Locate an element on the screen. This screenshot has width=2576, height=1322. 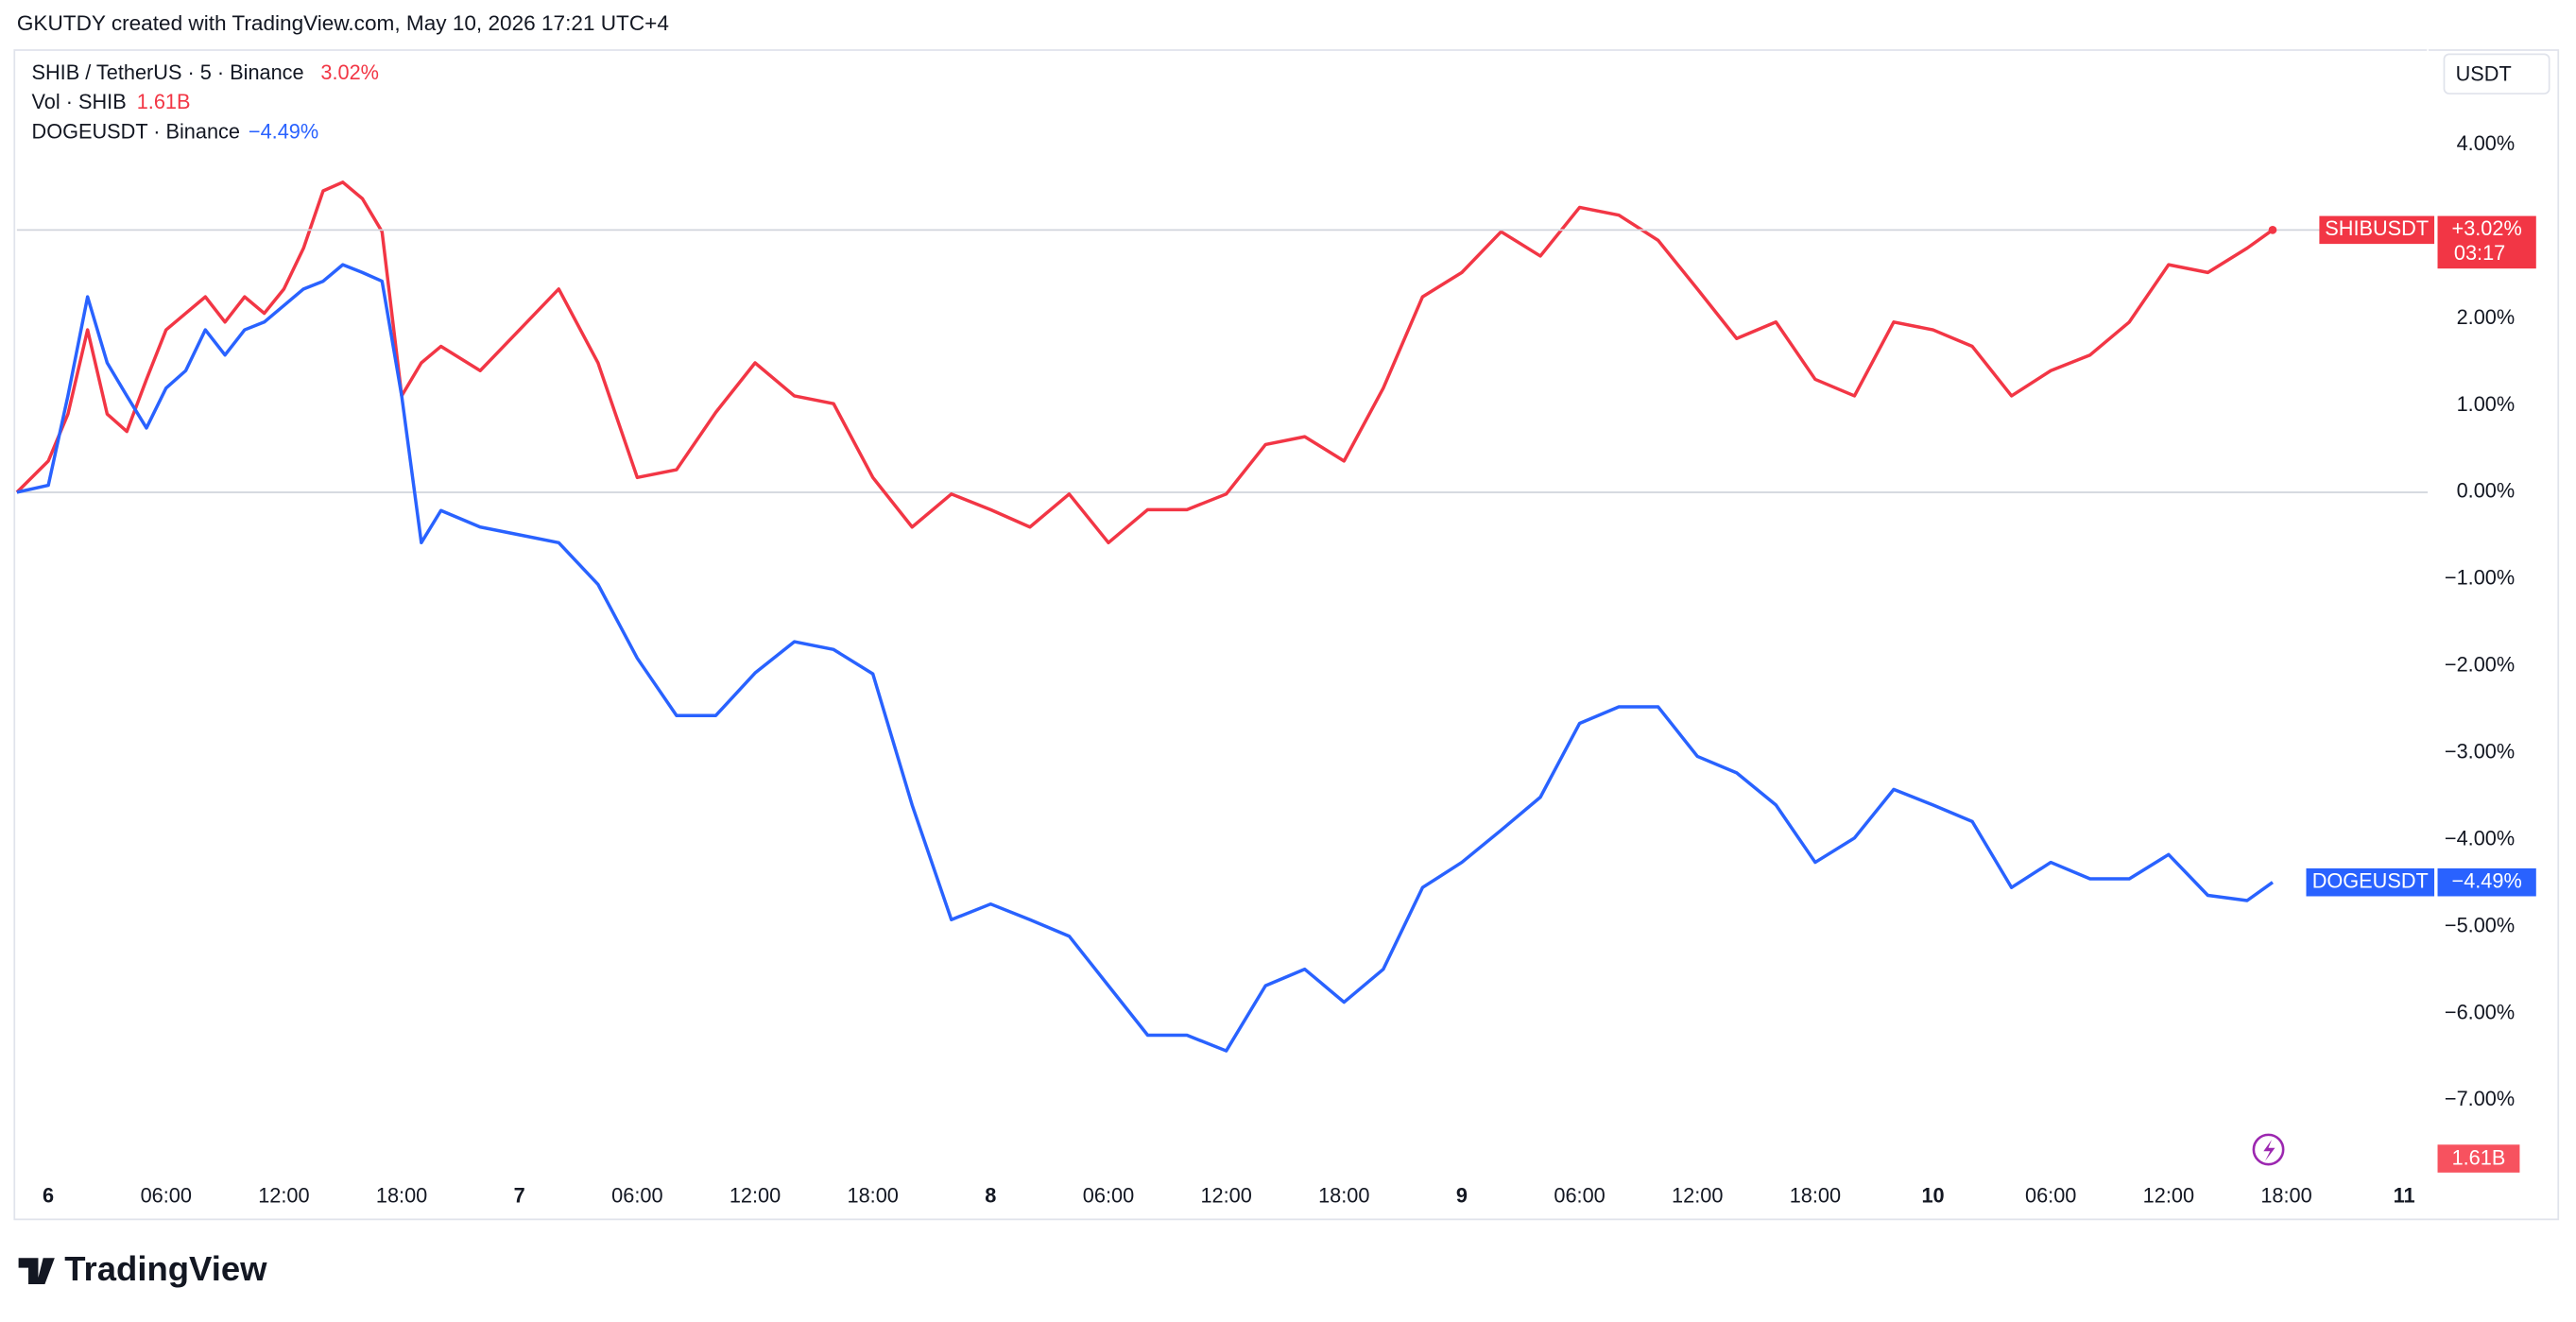
y-tick-label: −3.00% is located at coordinates (2480, 751).